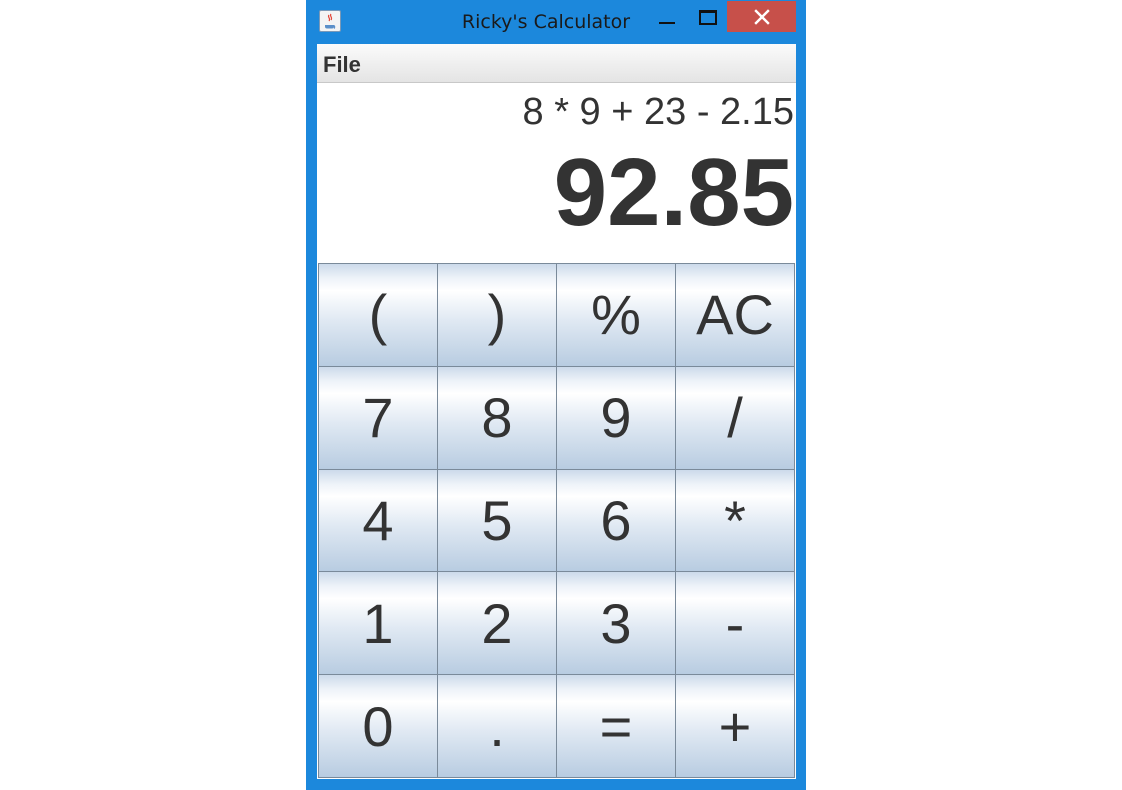 Image resolution: width=1122 pixels, height=790 pixels. I want to click on key-subtract: -, so click(735, 623).